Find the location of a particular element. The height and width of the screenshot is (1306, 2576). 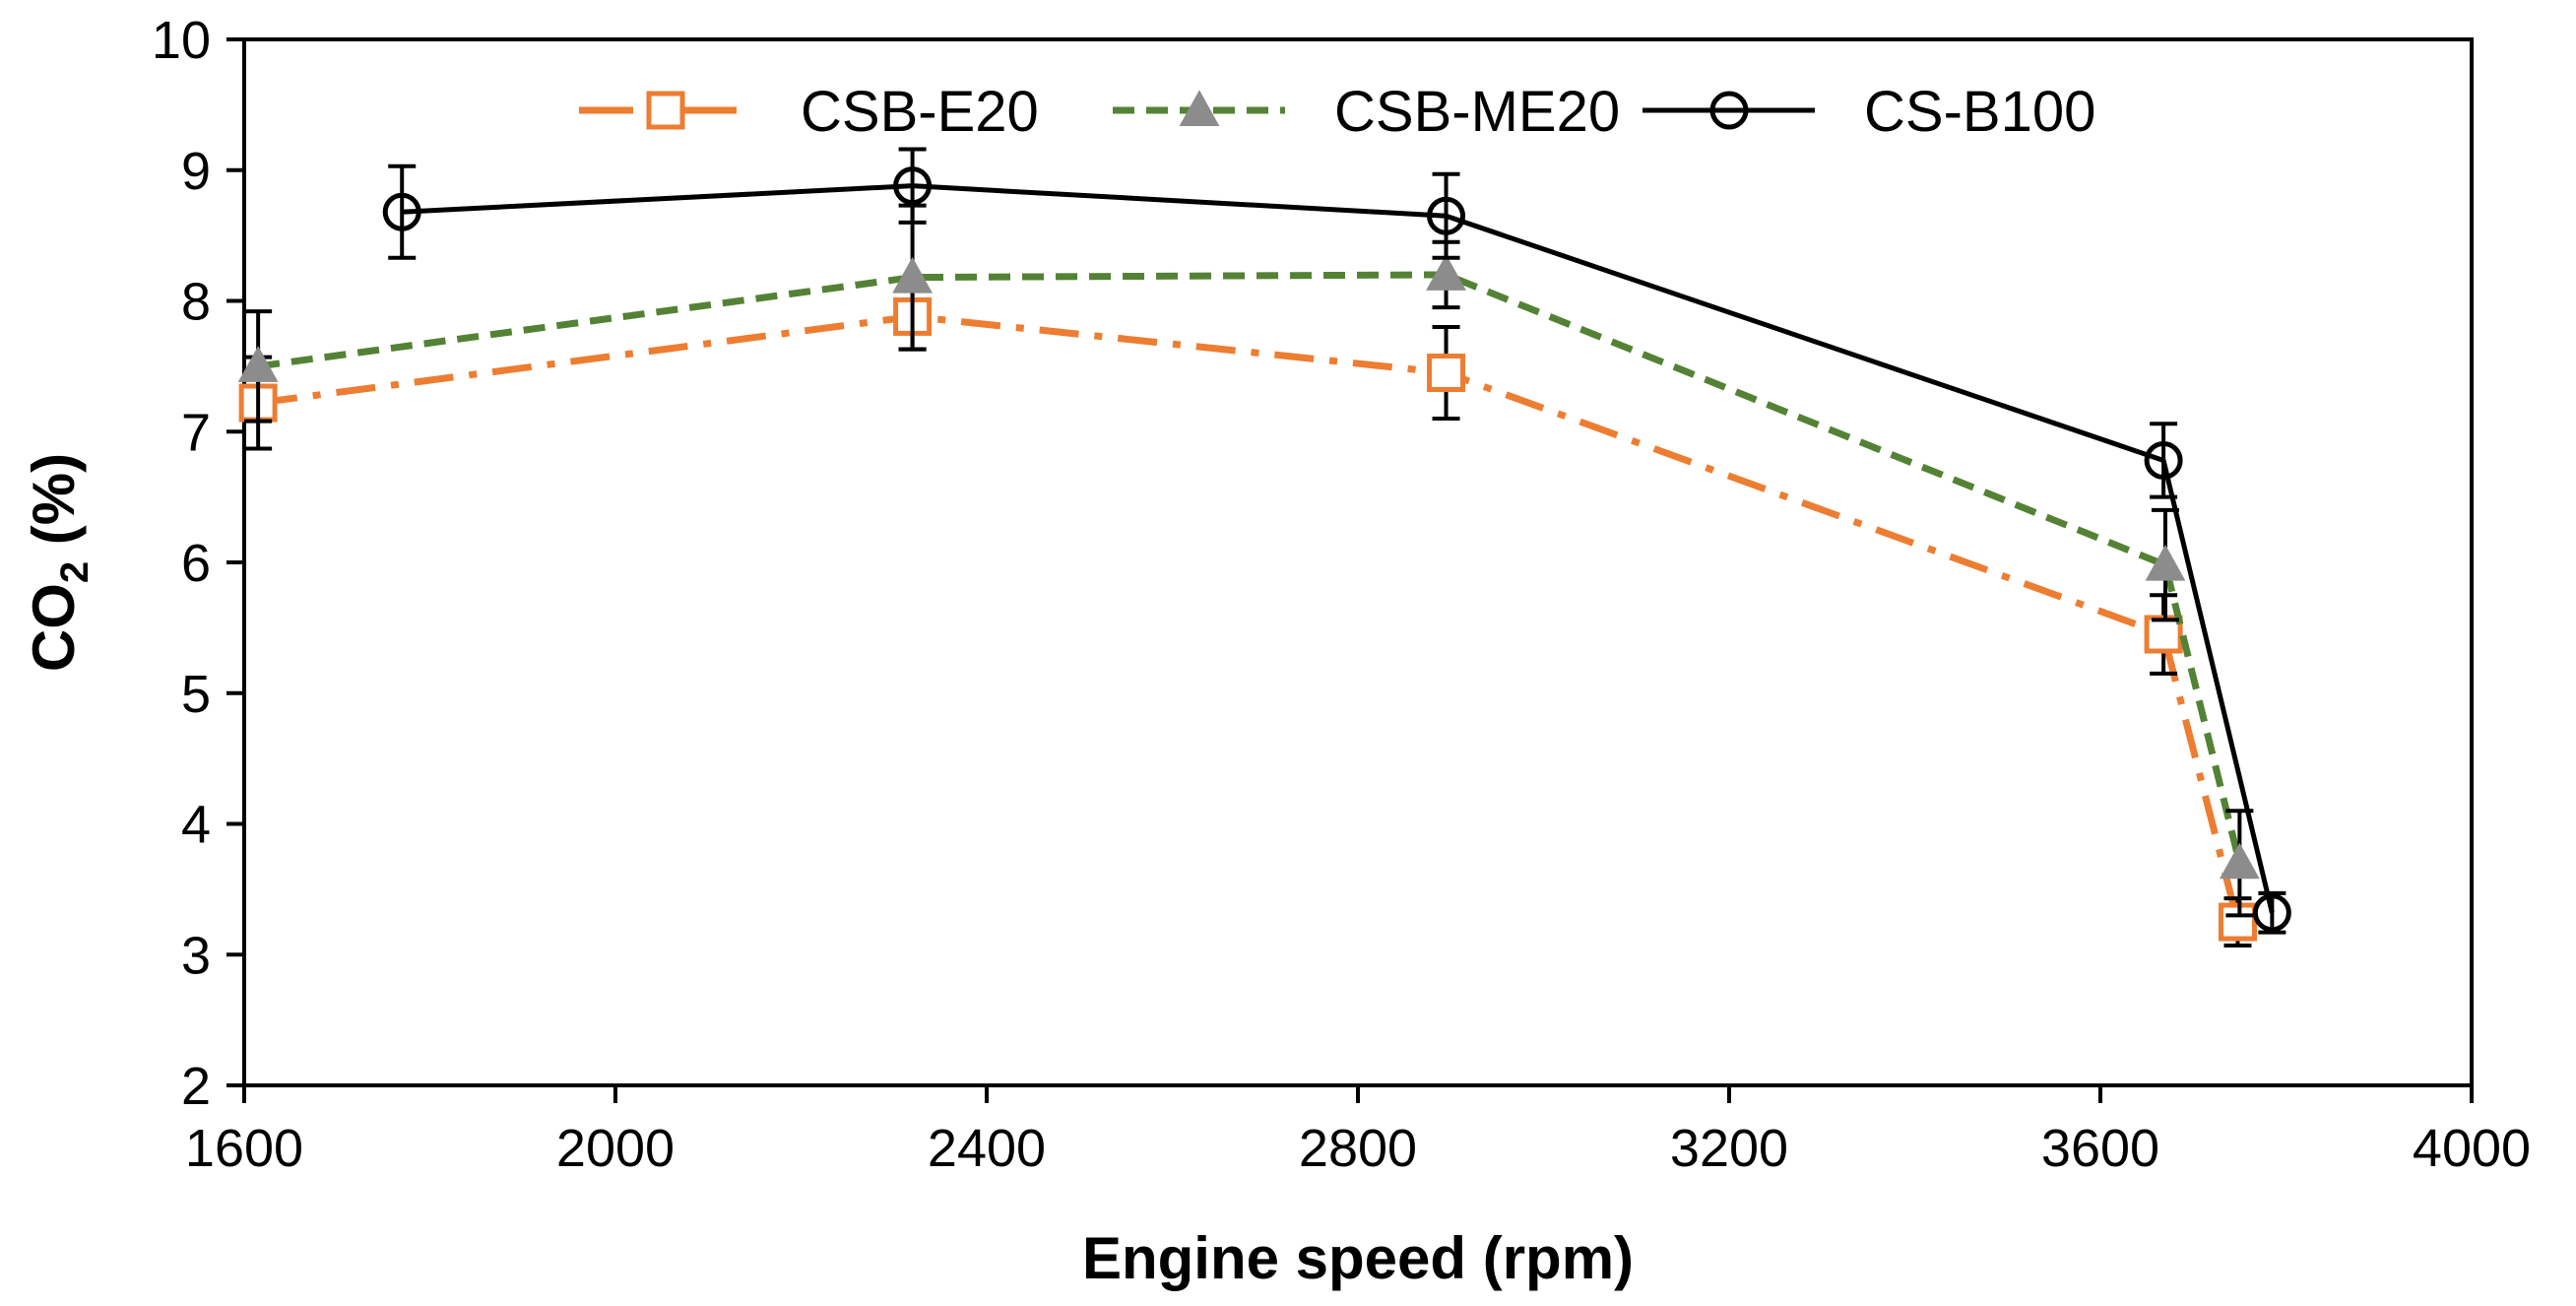

y-tick-label: 6 is located at coordinates (196, 564).